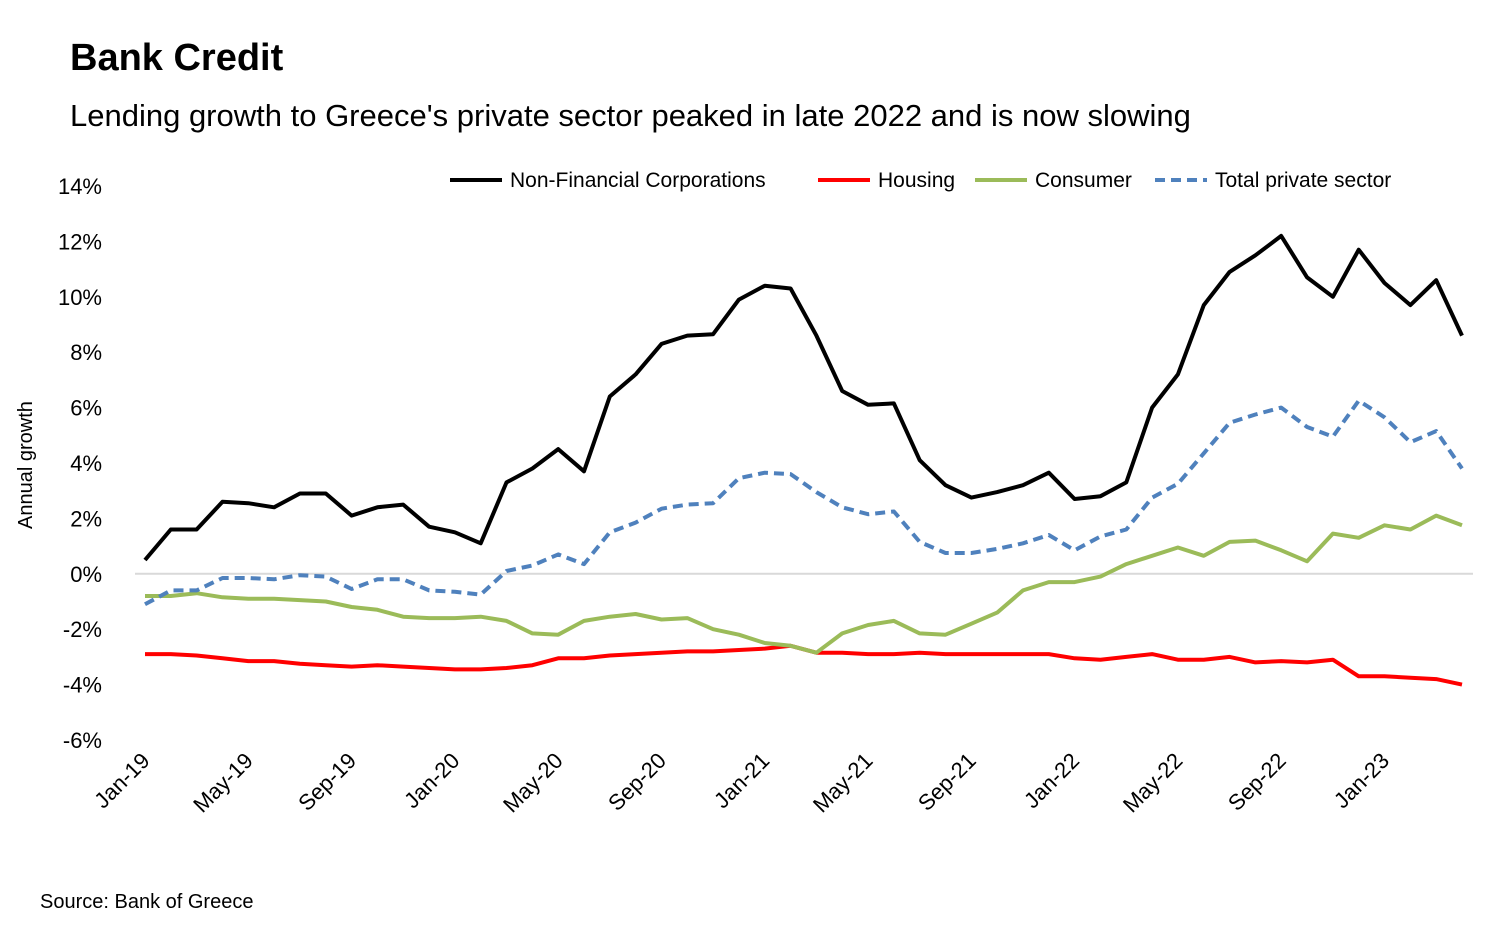 The height and width of the screenshot is (929, 1500). Describe the element at coordinates (82, 629) in the screenshot. I see `y-tick-label: -2%` at that location.